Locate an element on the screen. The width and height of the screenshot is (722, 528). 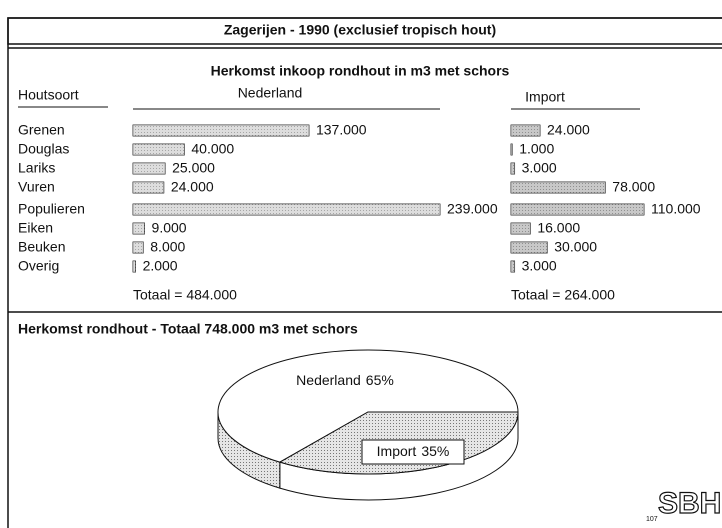
value-label: 30.000 is located at coordinates (575, 247).